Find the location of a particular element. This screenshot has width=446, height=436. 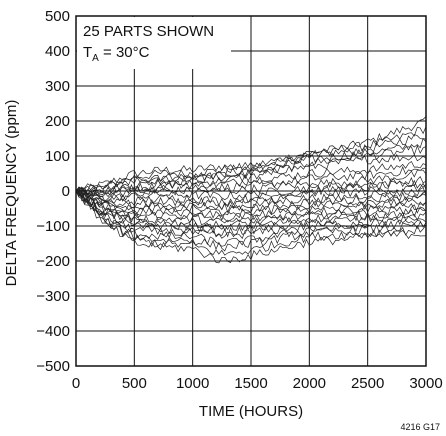

x-tick-label: 2000 is located at coordinates (309, 383).